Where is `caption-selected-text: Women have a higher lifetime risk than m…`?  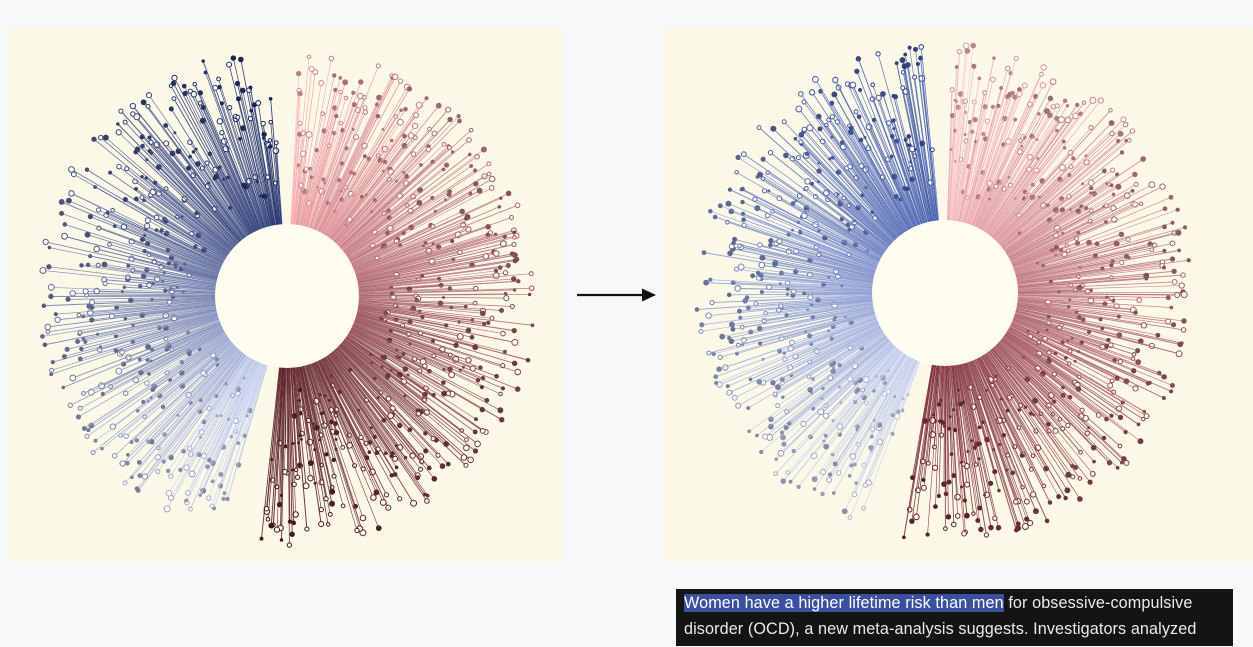
caption-selected-text: Women have a higher lifetime risk than m… is located at coordinates (844, 603).